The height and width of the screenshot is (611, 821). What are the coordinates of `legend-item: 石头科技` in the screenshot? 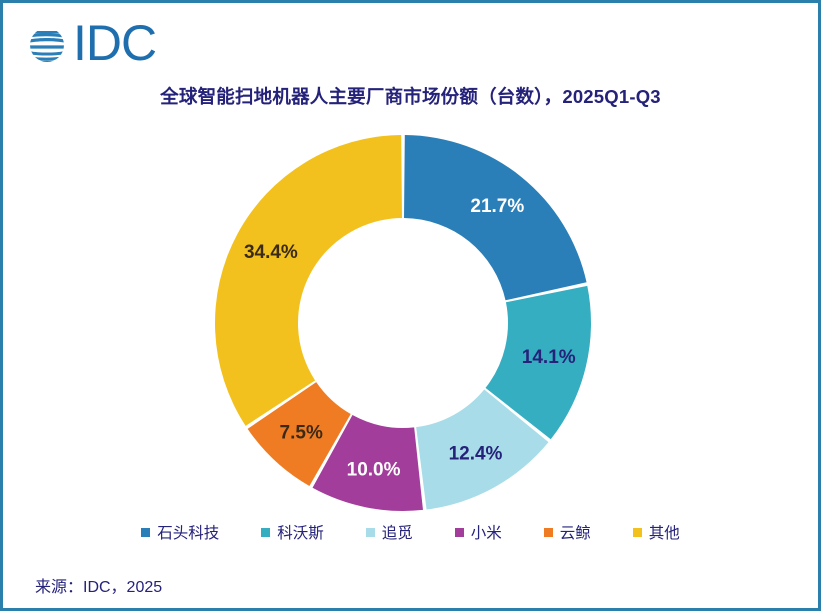 It's located at (180, 532).